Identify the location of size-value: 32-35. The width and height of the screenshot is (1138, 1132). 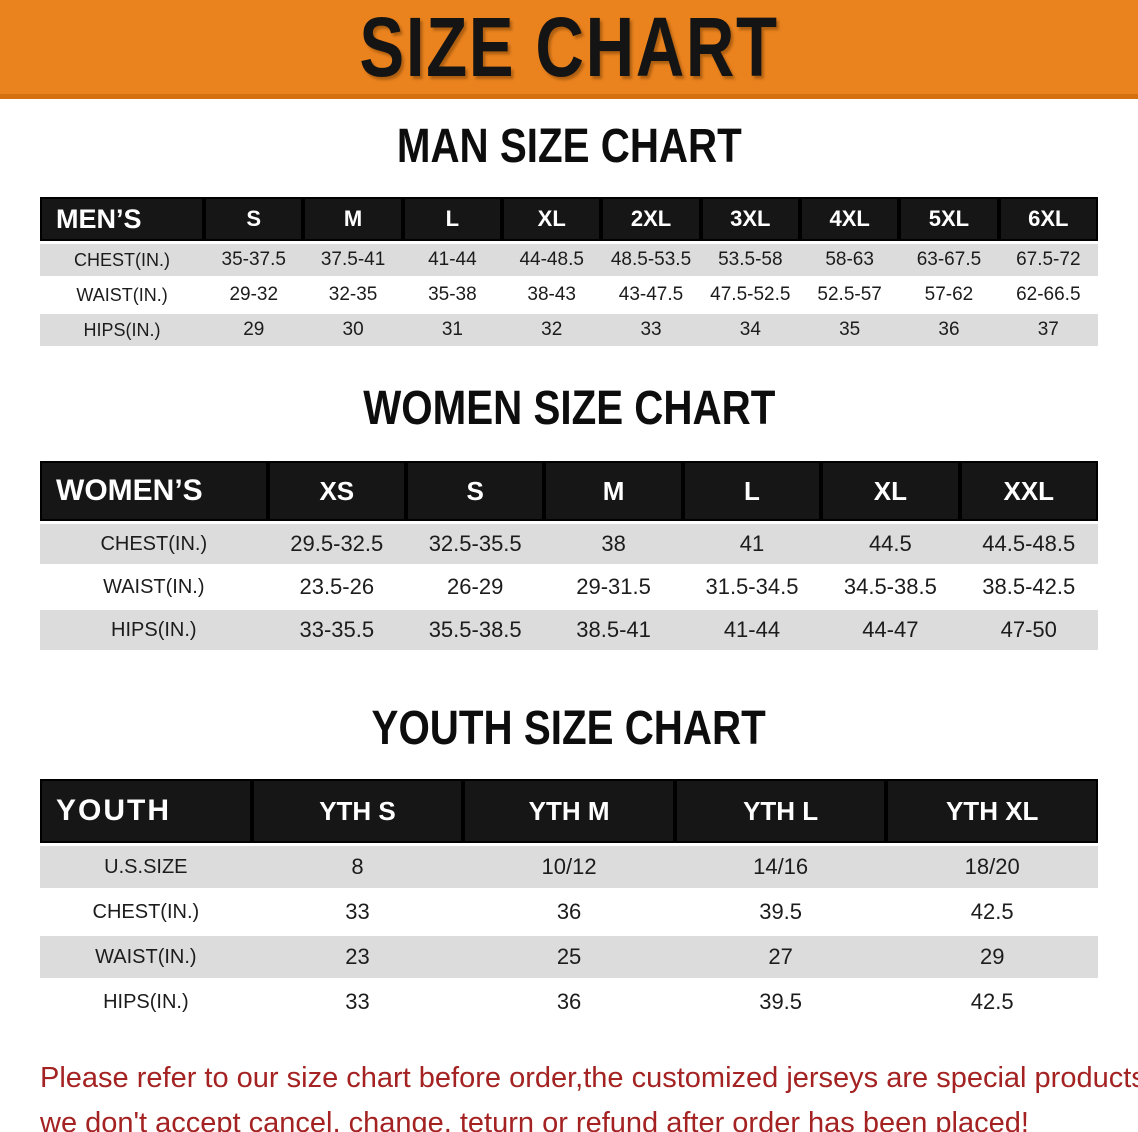
(353, 296).